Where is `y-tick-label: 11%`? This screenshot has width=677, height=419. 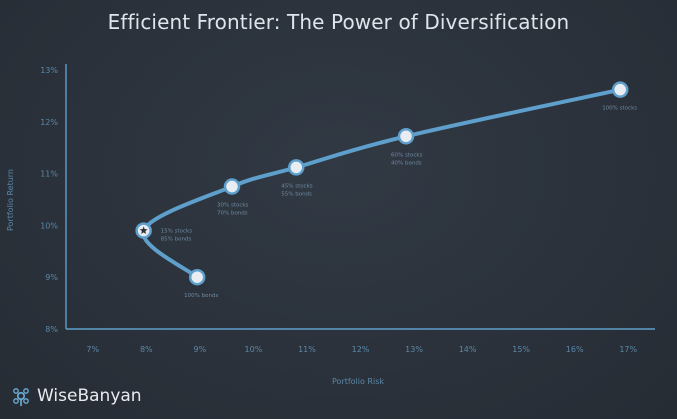 y-tick-label: 11% is located at coordinates (49, 174).